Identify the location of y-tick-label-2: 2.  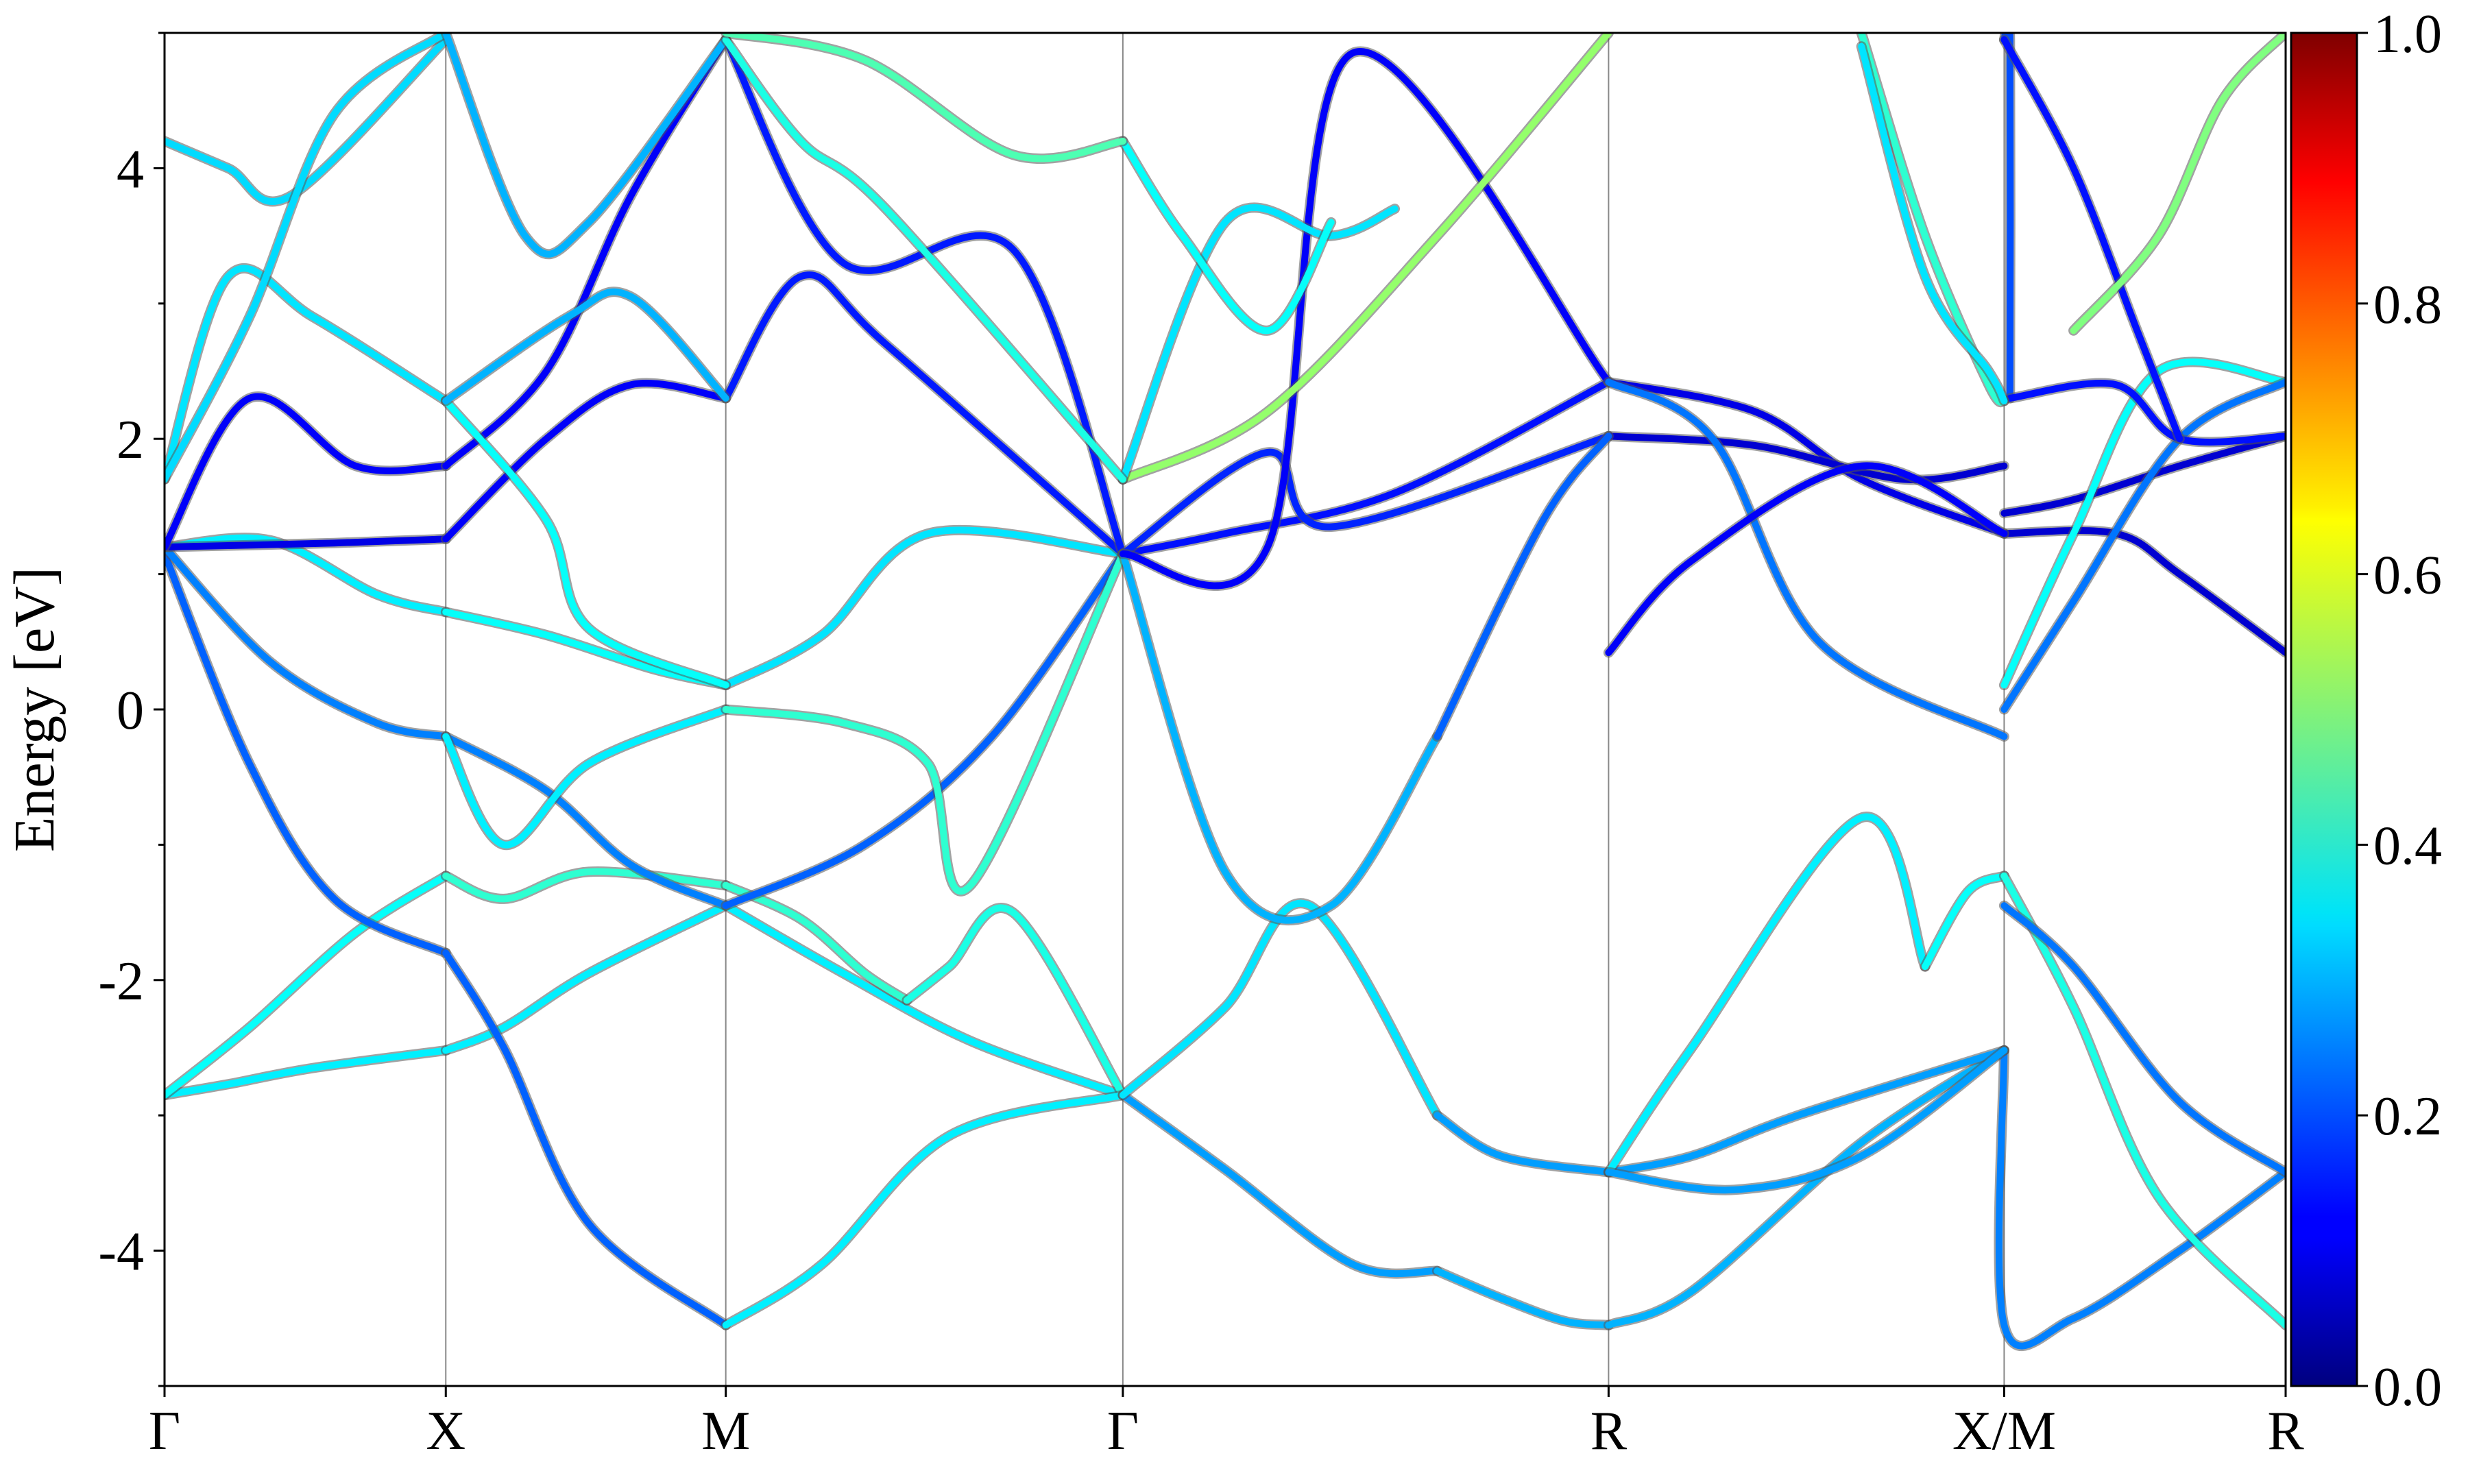
(131, 440).